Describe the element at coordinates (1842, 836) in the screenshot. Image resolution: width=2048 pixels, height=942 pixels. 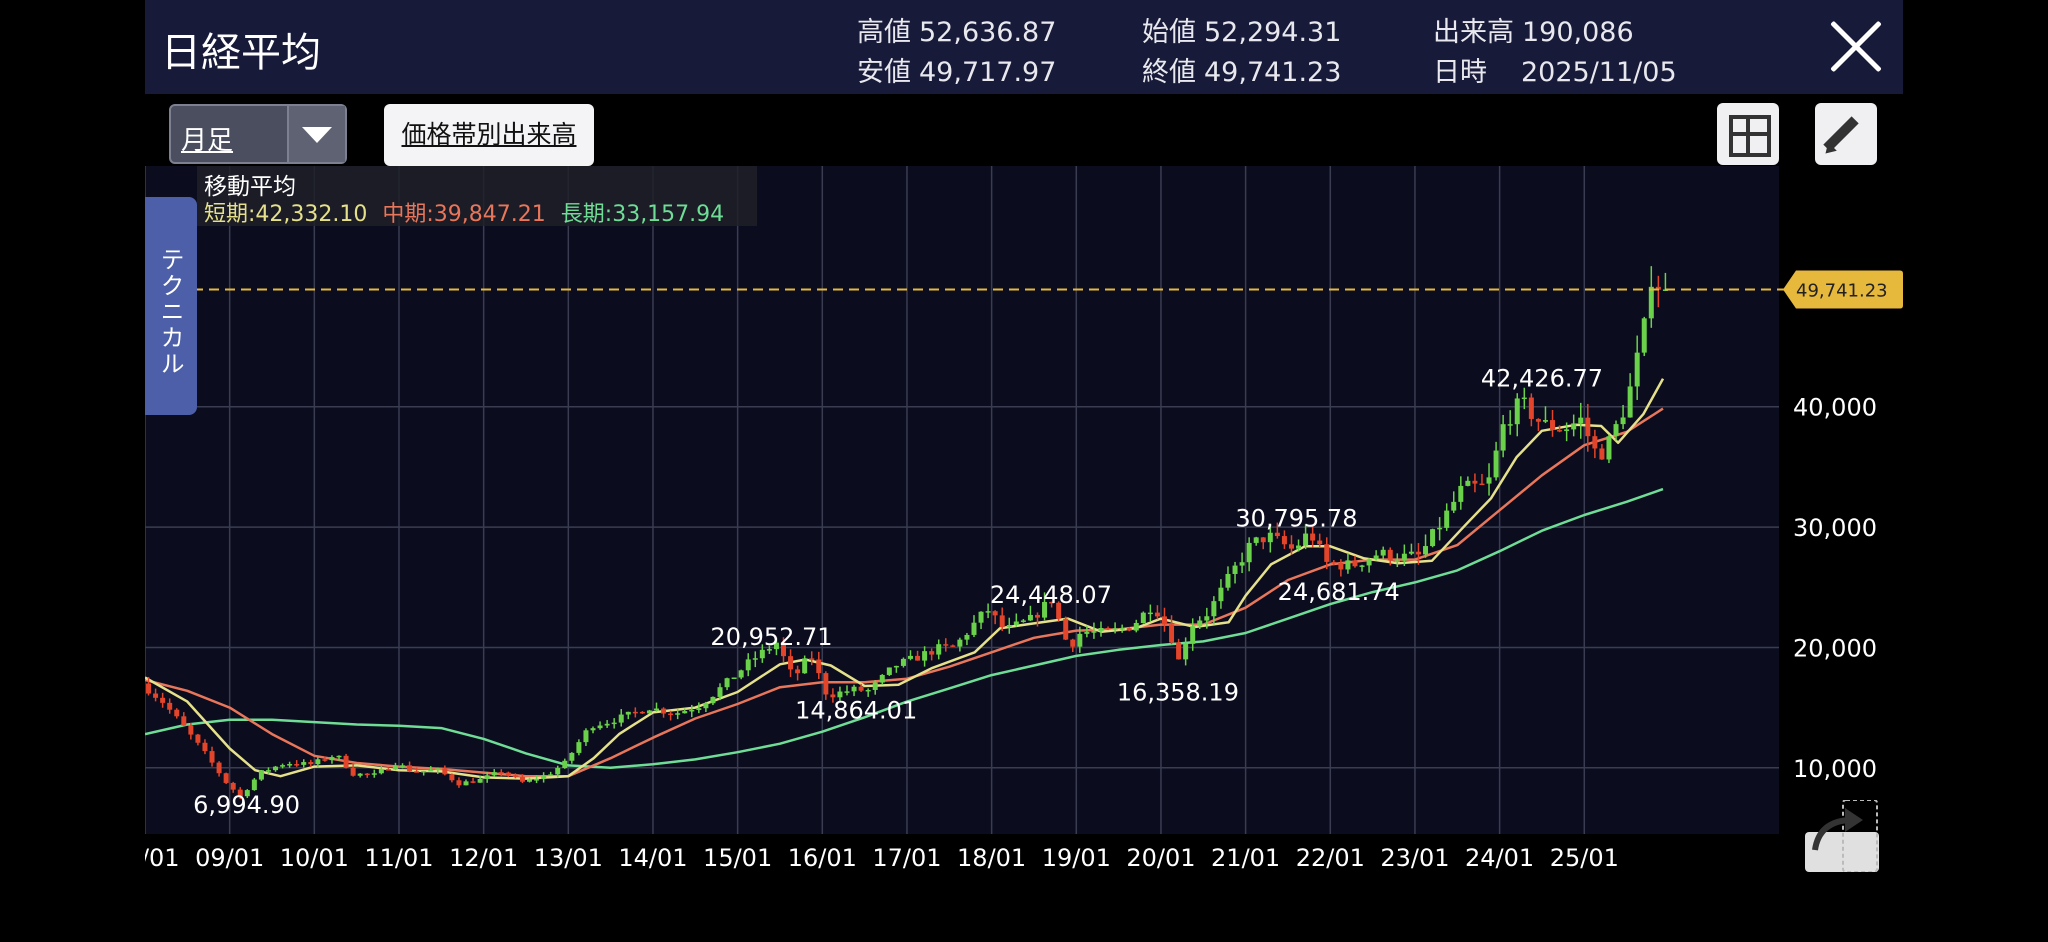
I see `share-icon` at that location.